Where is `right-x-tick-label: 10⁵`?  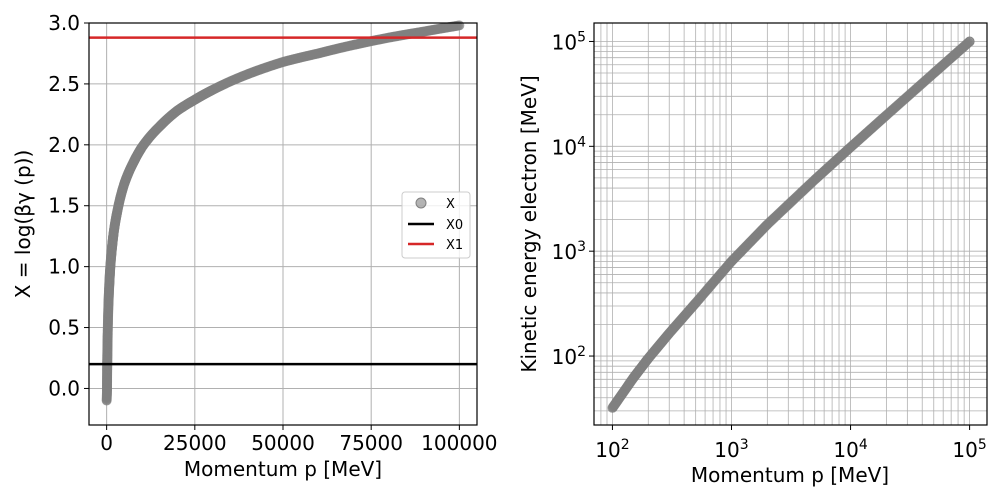
right-x-tick-label: 10⁵ is located at coordinates (969, 449).